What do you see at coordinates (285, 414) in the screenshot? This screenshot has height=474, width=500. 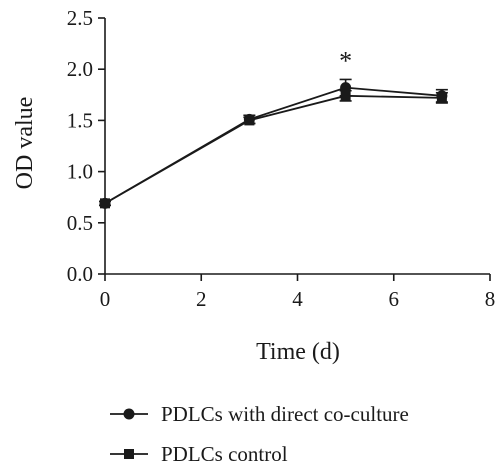 I see `legend-label: PDLCs with direct co-culture` at bounding box center [285, 414].